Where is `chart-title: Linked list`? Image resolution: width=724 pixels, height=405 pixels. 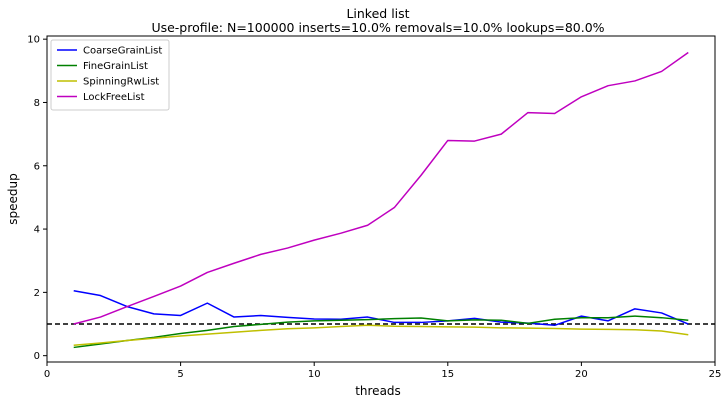
chart-title: Linked list is located at coordinates (377, 13).